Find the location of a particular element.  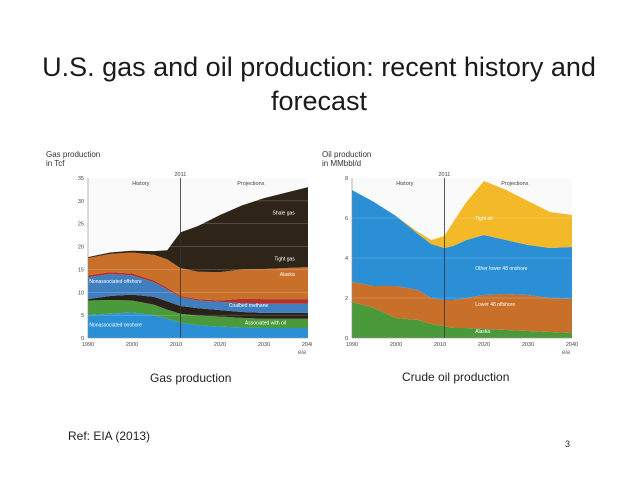

gas-chart-caption: Gas production is located at coordinates (191, 378).